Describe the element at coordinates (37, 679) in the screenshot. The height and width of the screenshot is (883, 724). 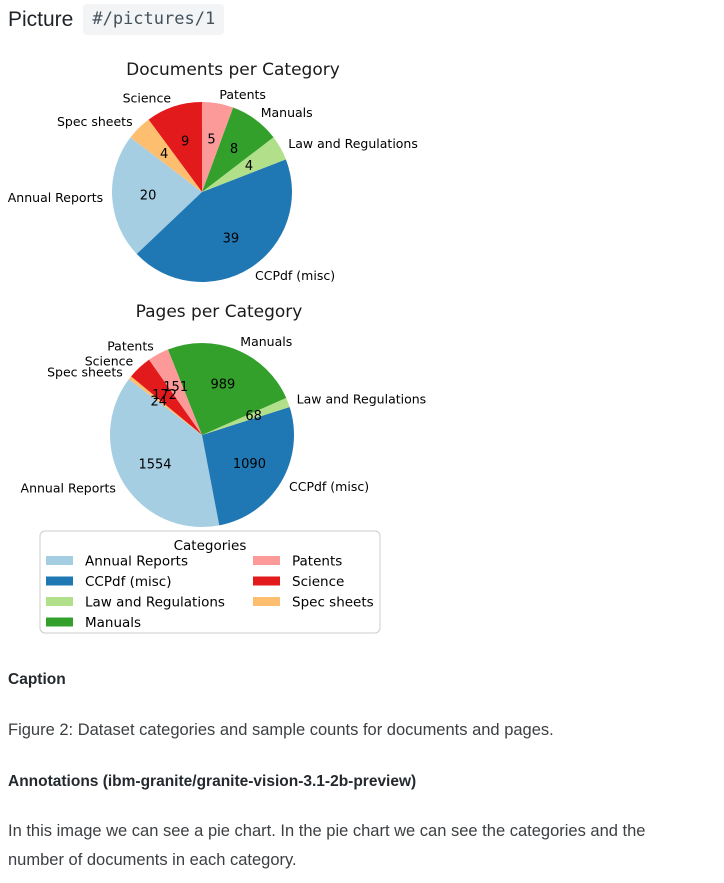
I see `caption-heading: Caption` at that location.